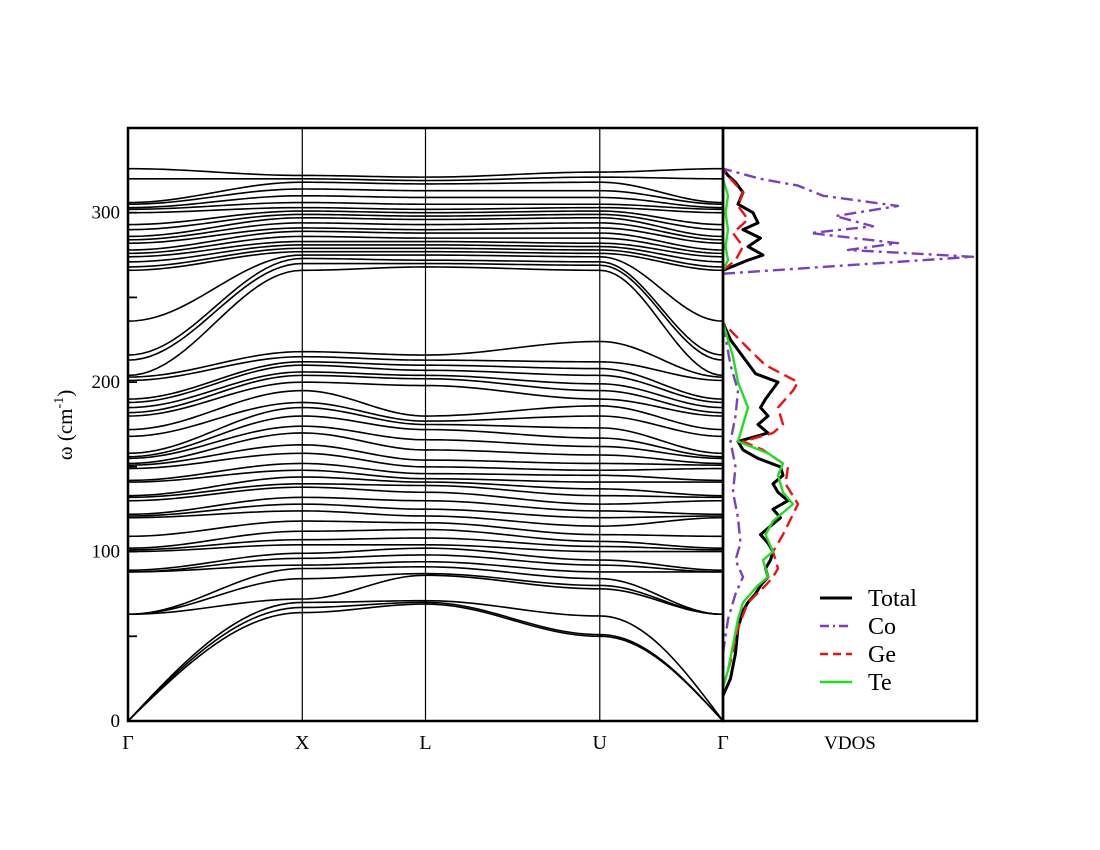  I want to click on legend-label-te: Te, so click(880, 683).